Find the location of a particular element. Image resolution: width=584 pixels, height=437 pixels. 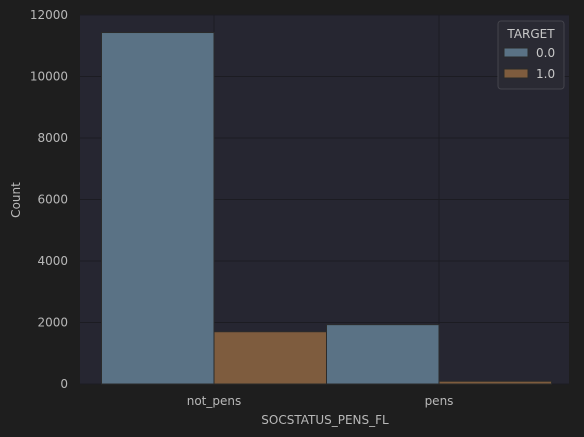

y-tick-label: 2000 is located at coordinates (52, 323).